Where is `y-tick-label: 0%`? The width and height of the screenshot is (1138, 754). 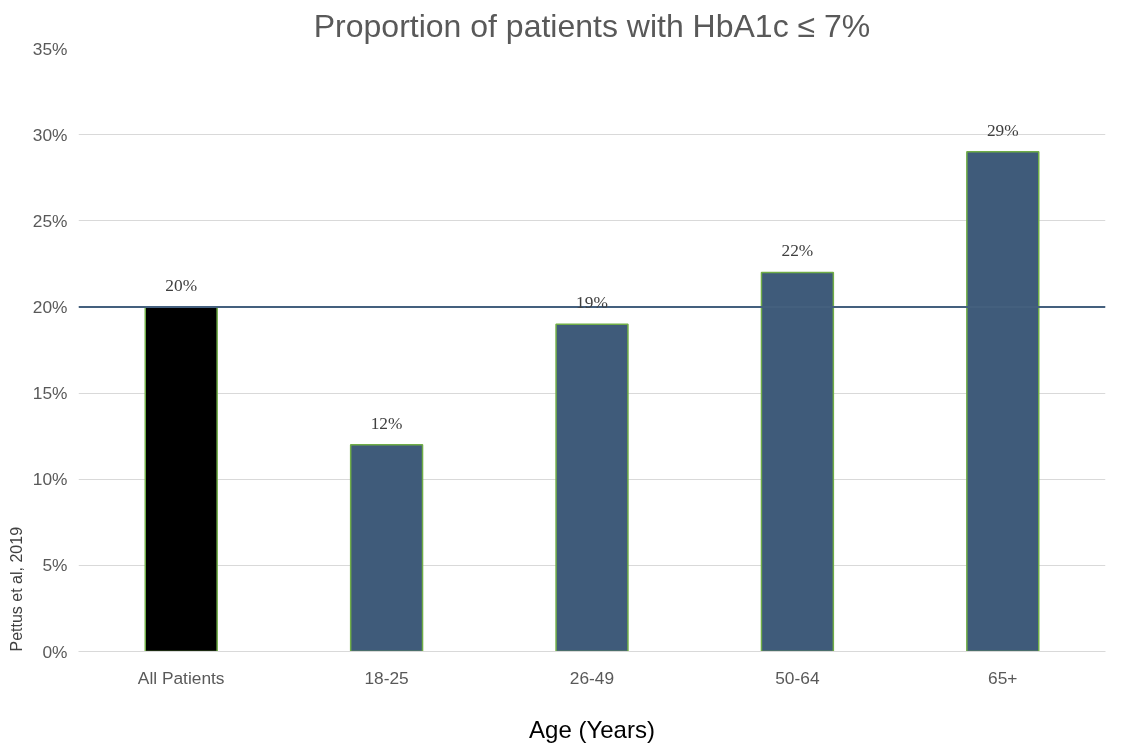
y-tick-label: 0% is located at coordinates (55, 651).